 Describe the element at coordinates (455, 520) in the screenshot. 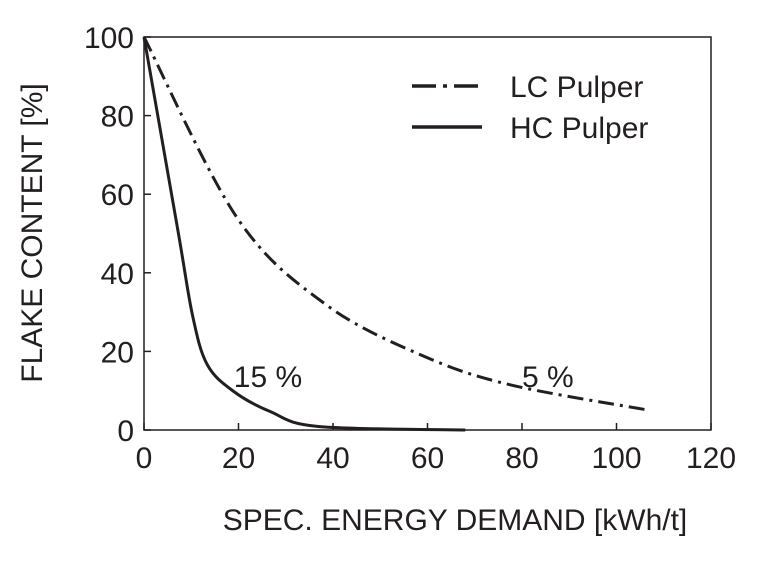

I see `x-axis-label: SPEC. ENERGY DEMAND [kWh/t]` at that location.